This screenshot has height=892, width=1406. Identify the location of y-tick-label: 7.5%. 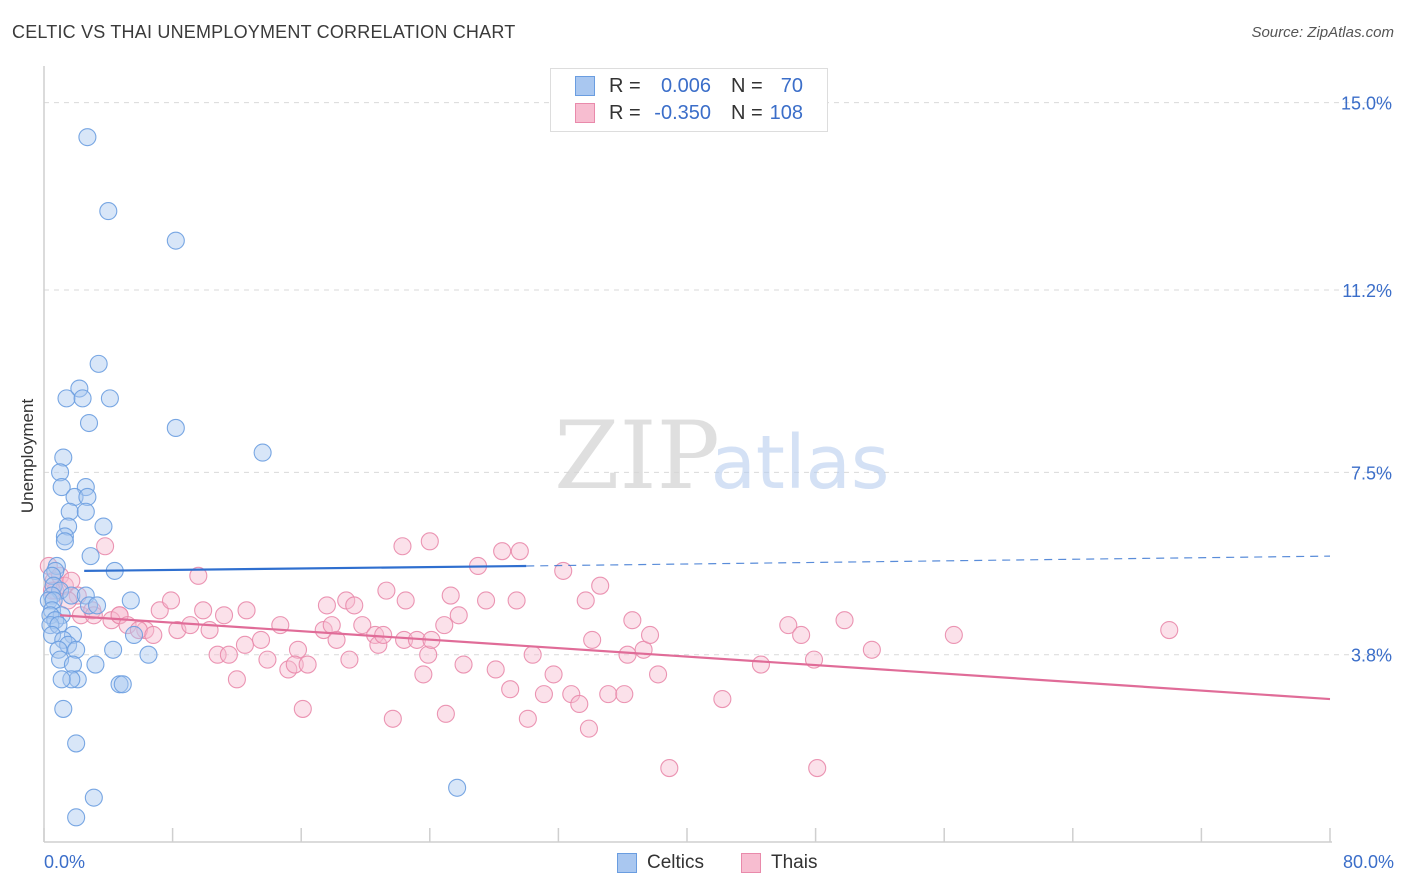
(1371, 473).